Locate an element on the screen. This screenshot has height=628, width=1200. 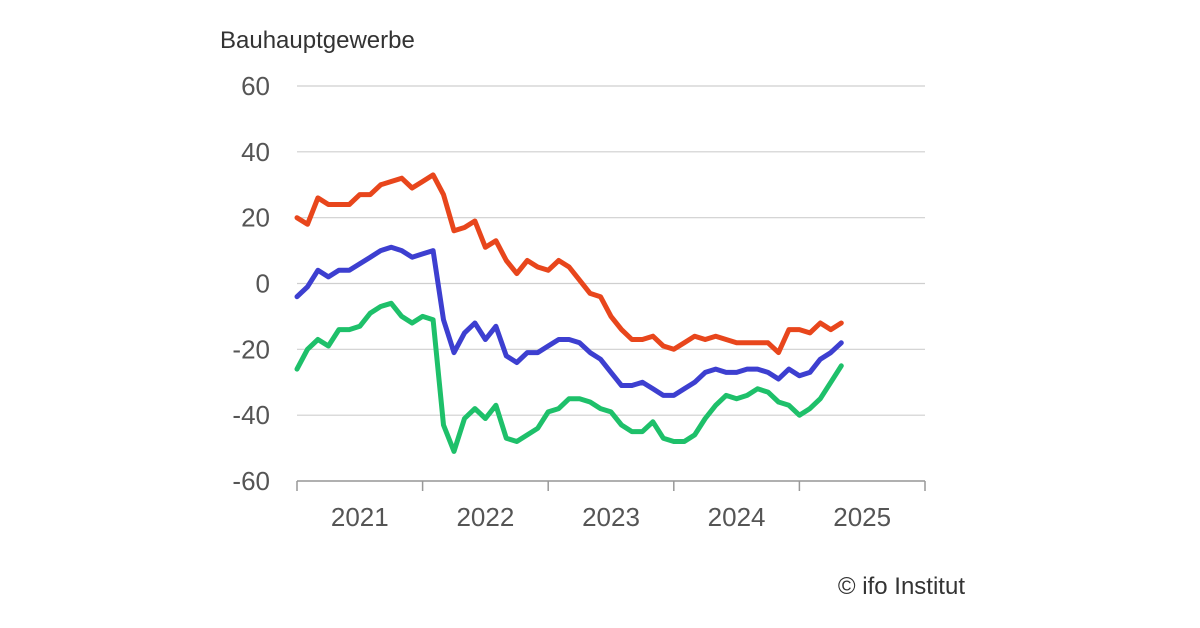
chart-title: Bauhauptgewerbe is located at coordinates (317, 40).